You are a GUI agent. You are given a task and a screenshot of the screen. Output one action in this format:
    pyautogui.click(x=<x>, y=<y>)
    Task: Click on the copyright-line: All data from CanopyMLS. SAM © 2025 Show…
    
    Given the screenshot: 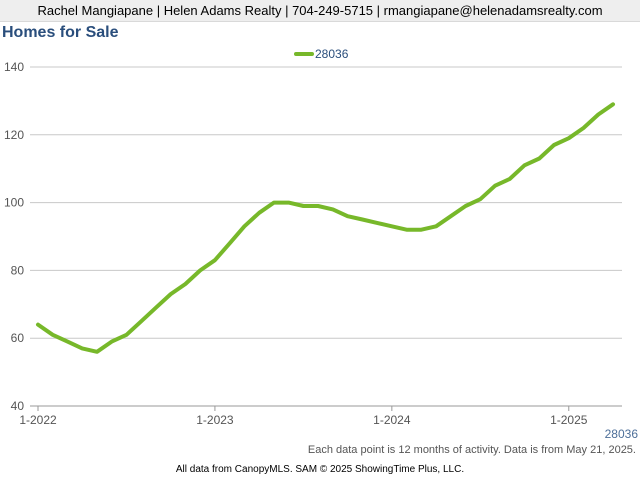 What is the action you would take?
    pyautogui.click(x=320, y=469)
    